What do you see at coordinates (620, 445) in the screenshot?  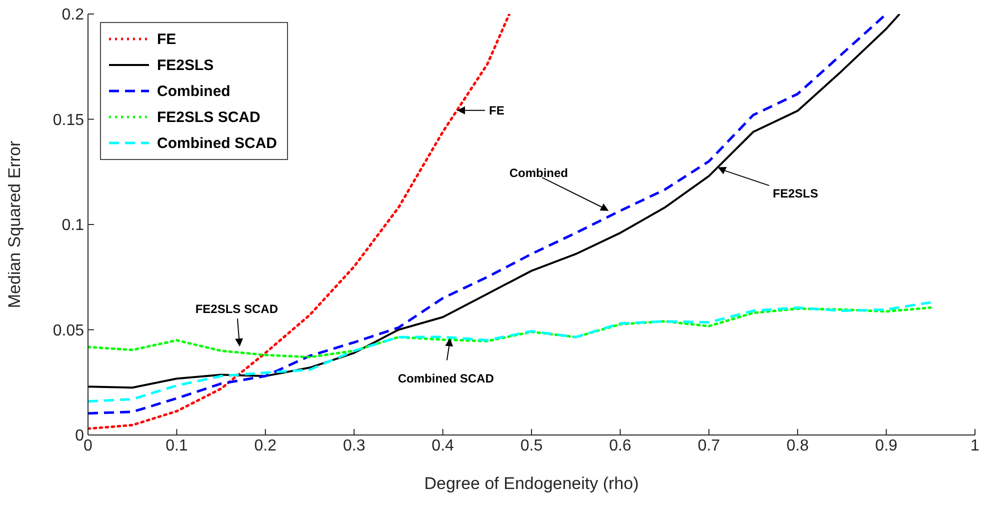 I see `x-tick-label: 0.6` at bounding box center [620, 445].